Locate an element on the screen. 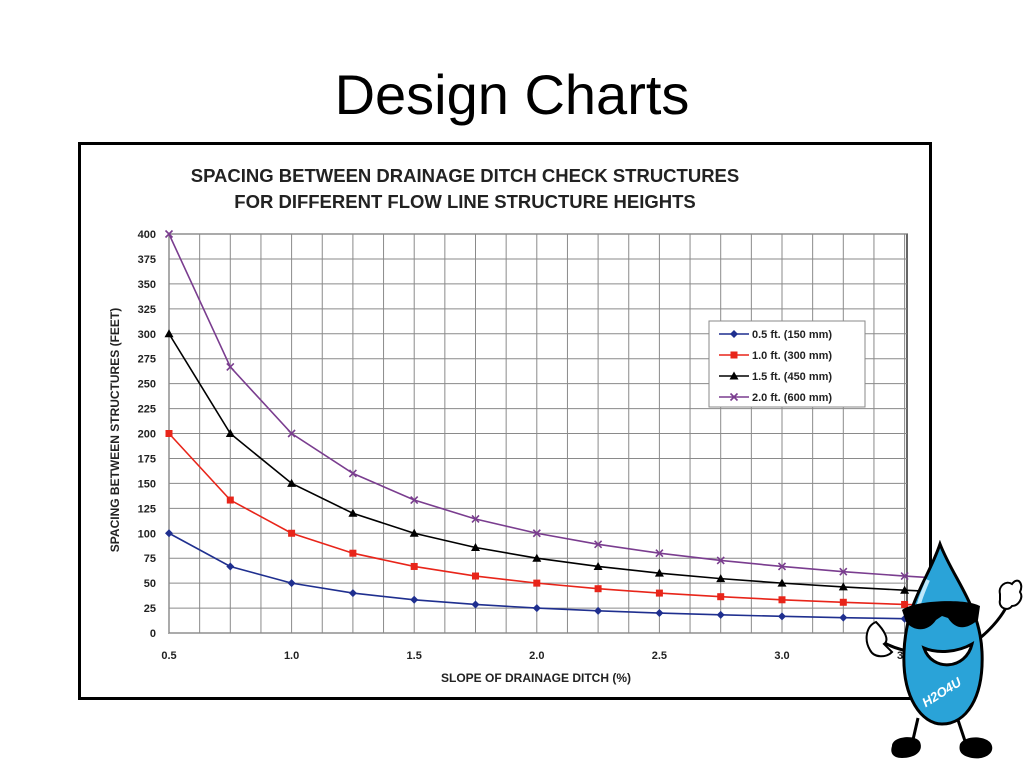 The height and width of the screenshot is (768, 1024). x-tick-label: 2.5 is located at coordinates (659, 656).